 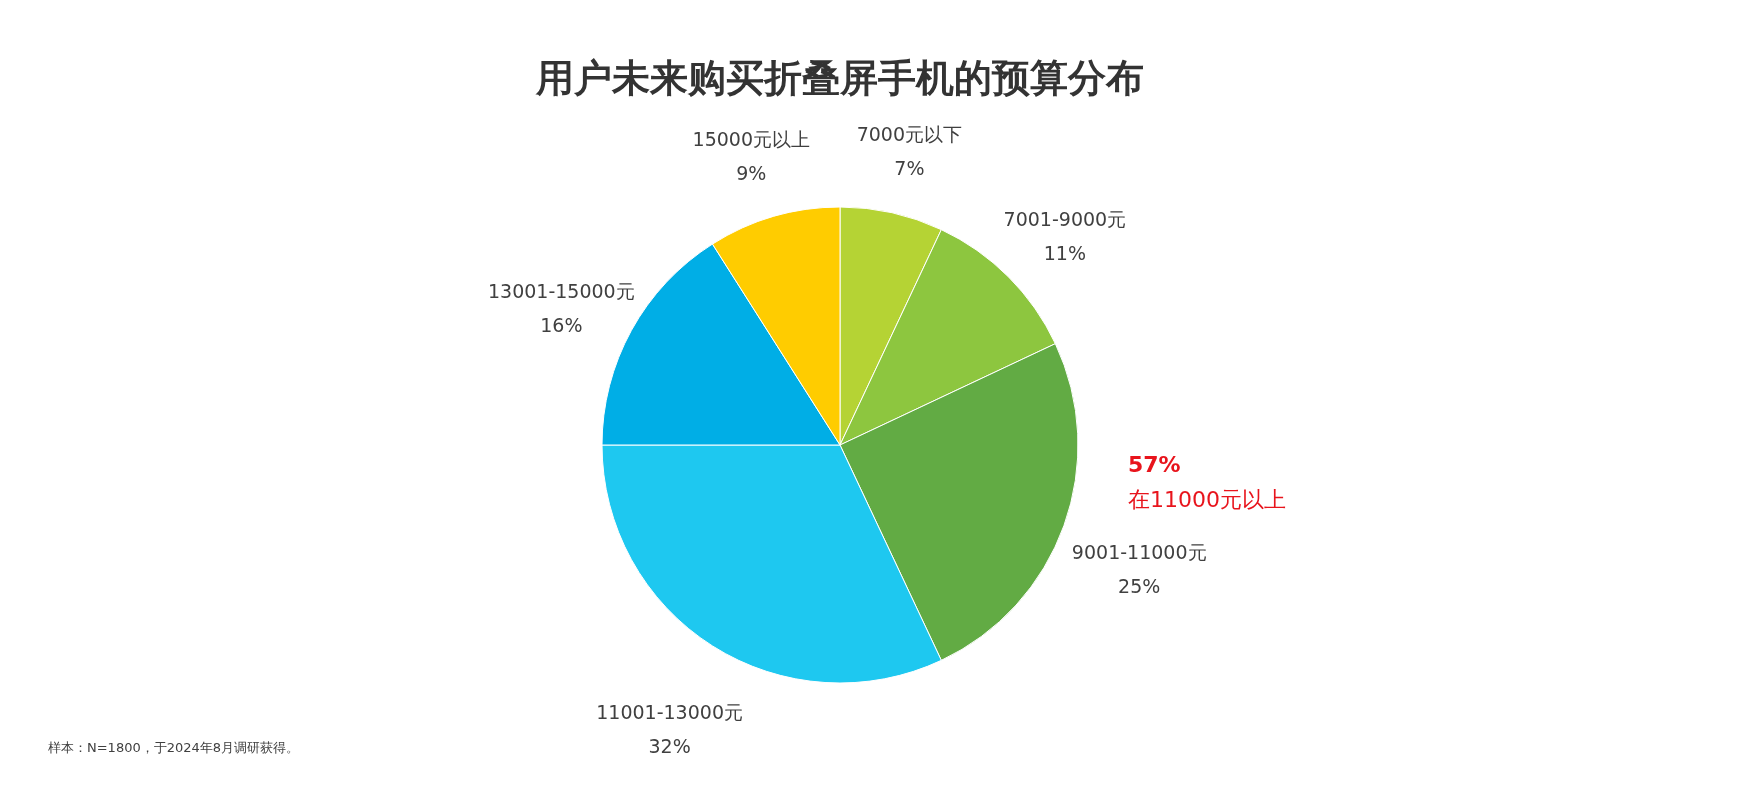 I want to click on data-label: 11%, so click(x=1064, y=253).